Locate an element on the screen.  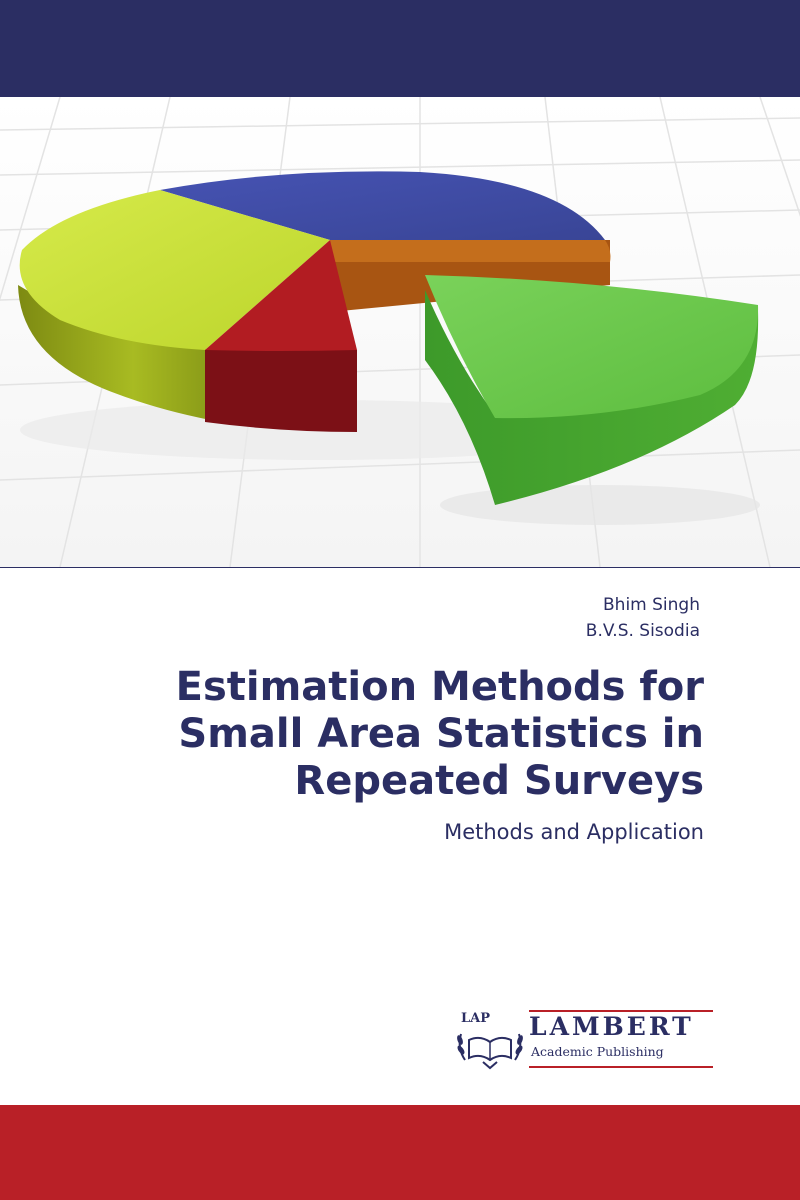
bottom-color-band is located at coordinates (400, 1152).